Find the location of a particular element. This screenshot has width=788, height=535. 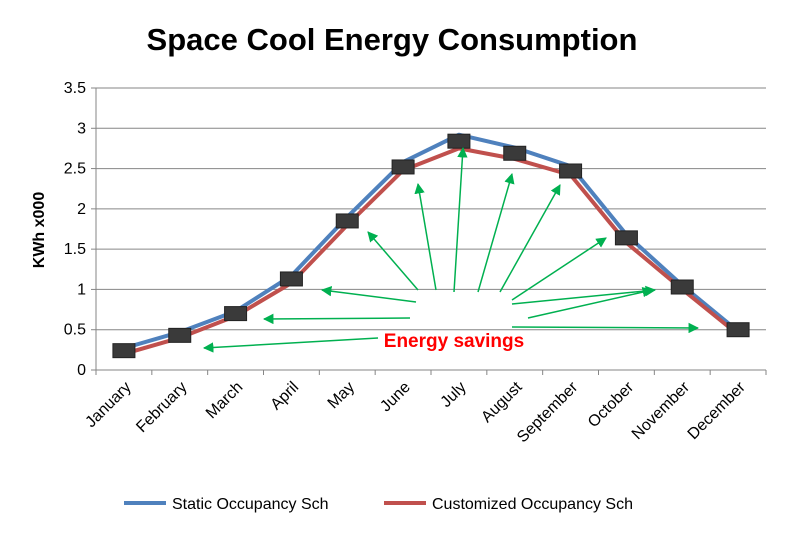

x-tick-label: June is located at coordinates (395, 397).